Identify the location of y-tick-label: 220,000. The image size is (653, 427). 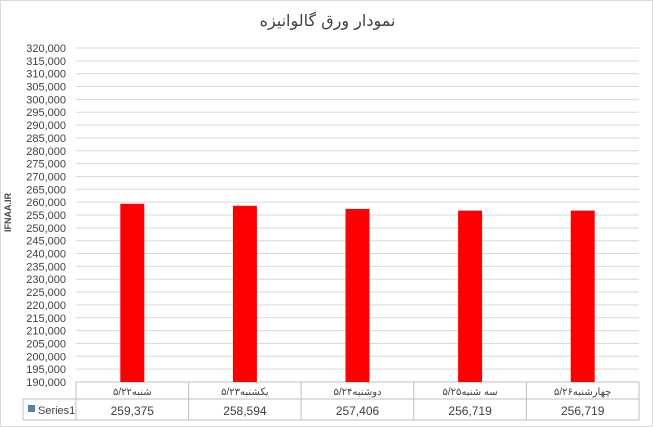
(46, 306).